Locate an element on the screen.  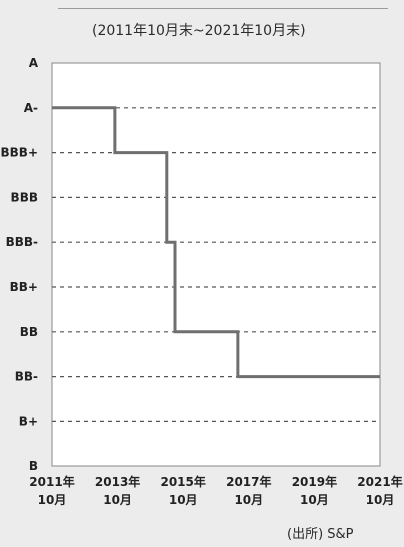
x-tick-label: 2019年 10月 is located at coordinates (314, 490).